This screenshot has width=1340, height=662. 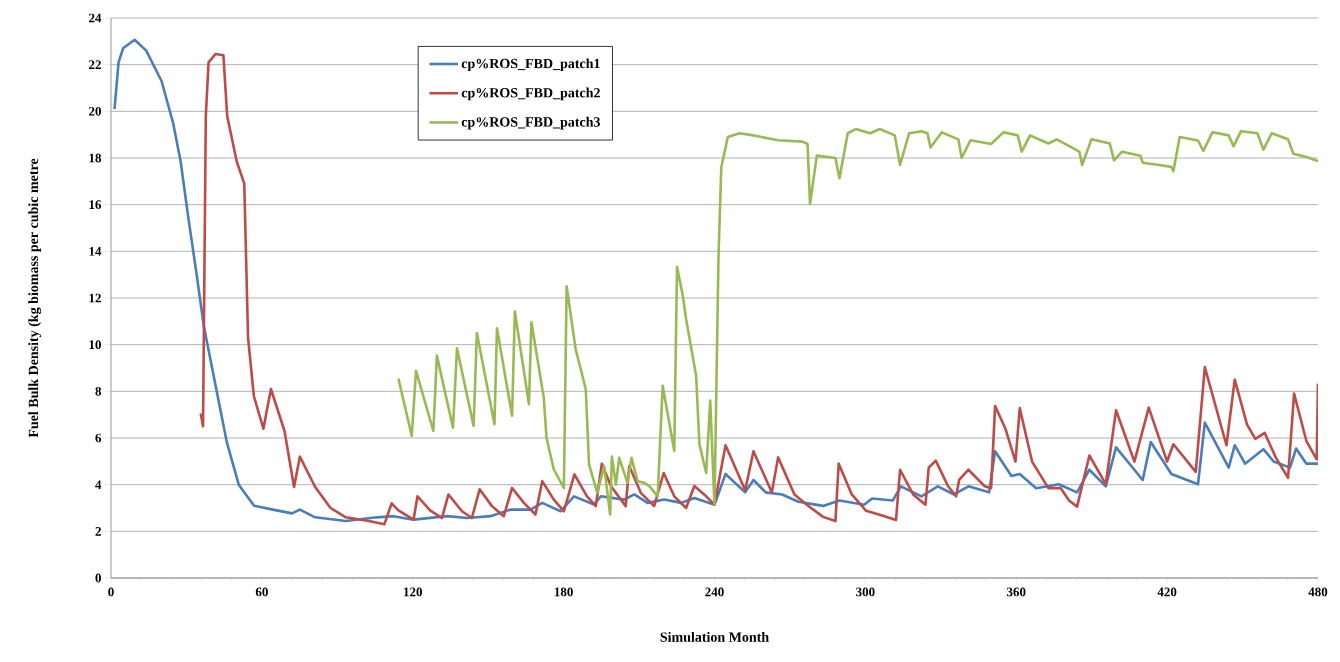 What do you see at coordinates (530, 65) in the screenshot?
I see `legend-label: cp%ROS_FBD_patch1` at bounding box center [530, 65].